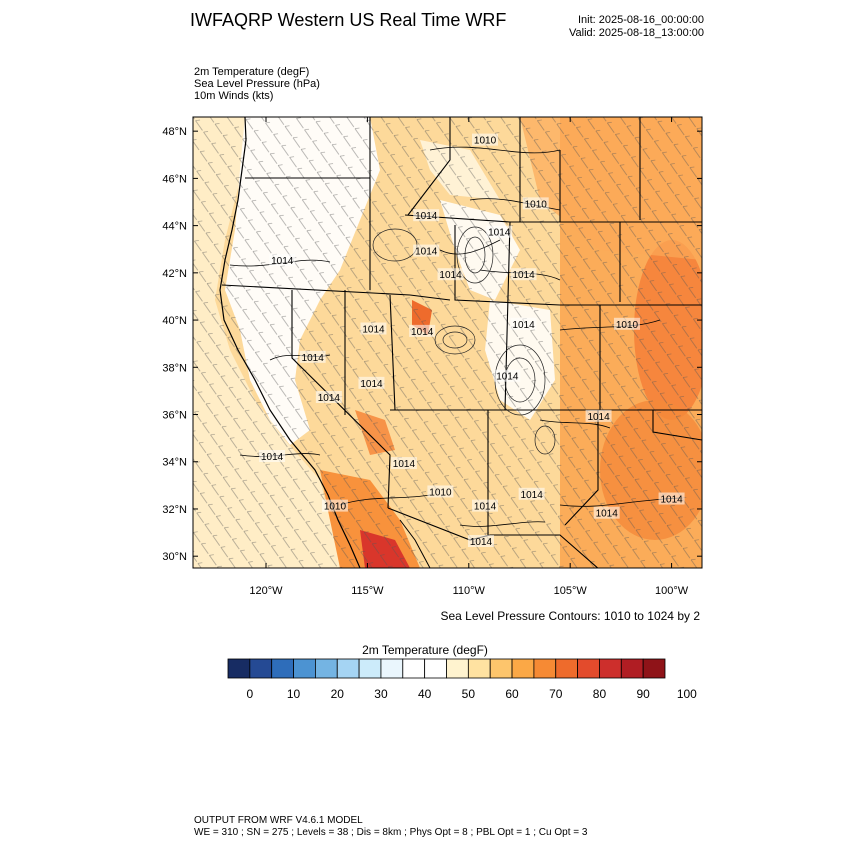 The width and height of the screenshot is (850, 850). Describe the element at coordinates (469, 591) in the screenshot. I see `lon-tick-label: 110°W` at that location.